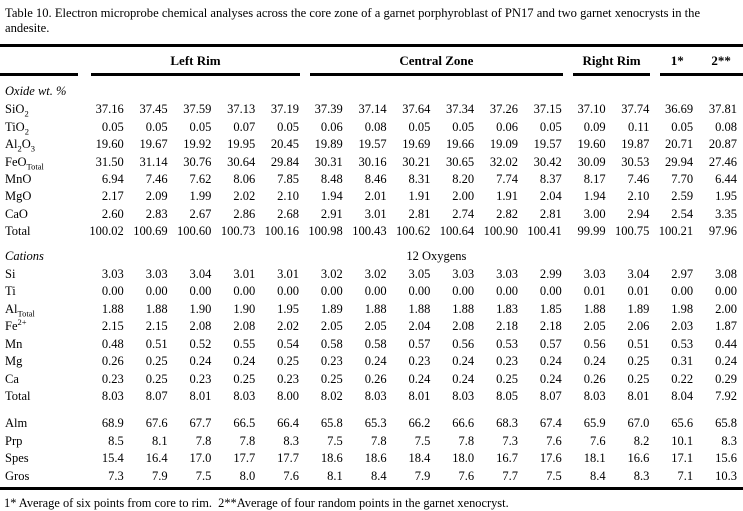 This screenshot has height=511, width=743. What do you see at coordinates (463, 458) in the screenshot?
I see `value-cell: 18.0` at bounding box center [463, 458].